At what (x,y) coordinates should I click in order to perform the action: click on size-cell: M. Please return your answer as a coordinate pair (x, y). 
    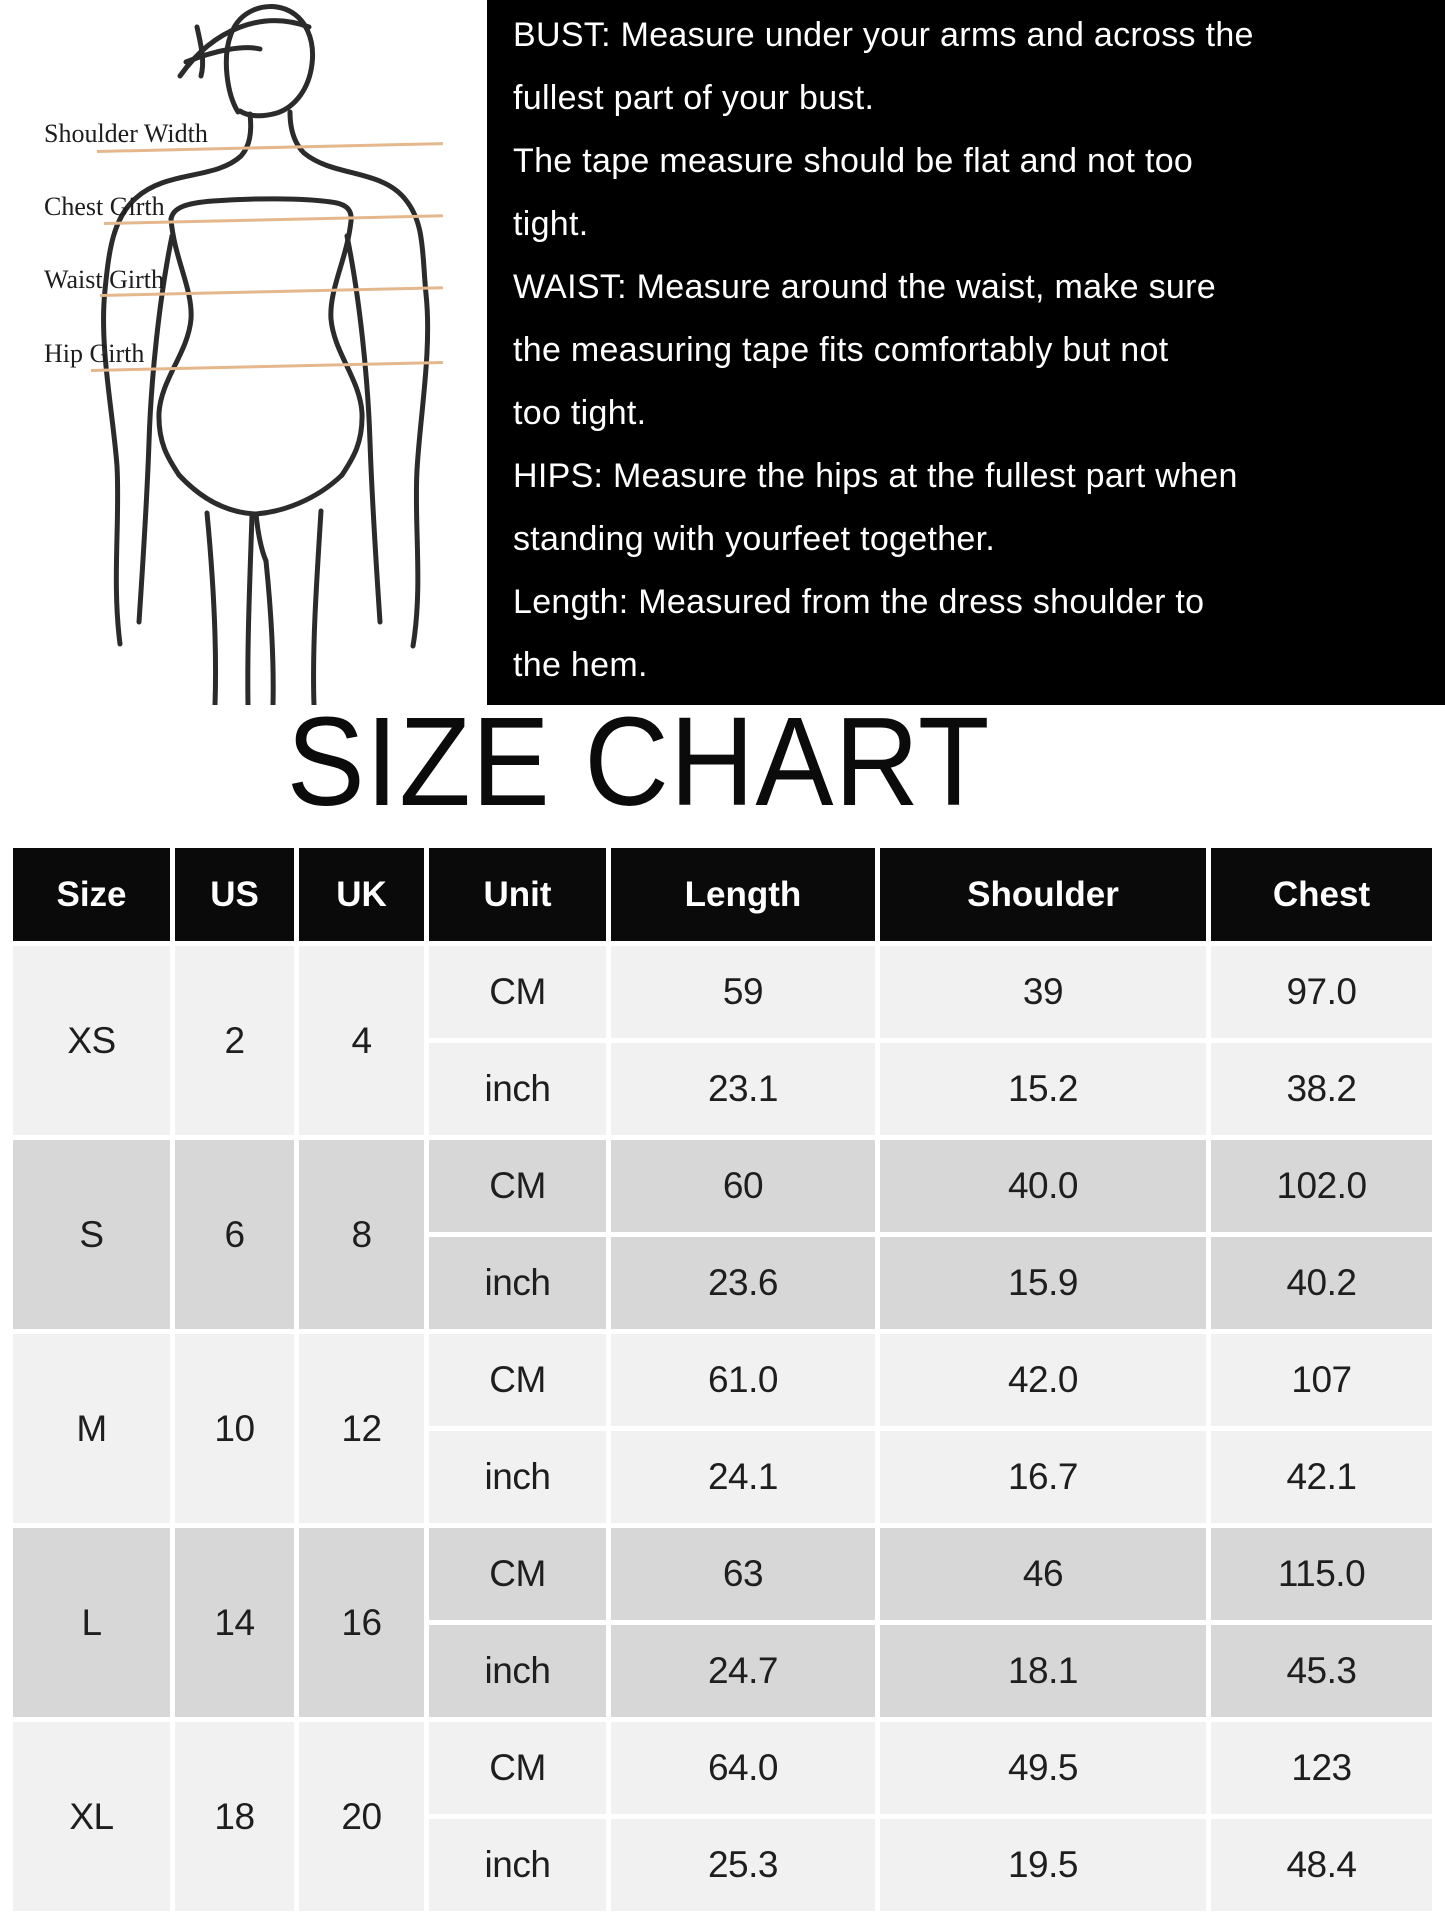
    Looking at the image, I should click on (91, 1428).